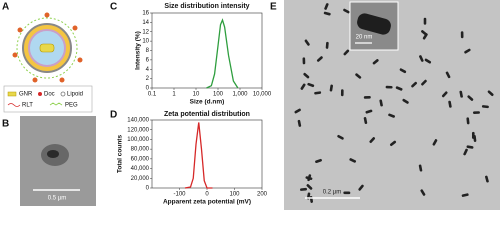 This screenshot has height=240, width=500. What do you see at coordinates (113, 7) in the screenshot?
I see `panel-label: C` at bounding box center [113, 7].